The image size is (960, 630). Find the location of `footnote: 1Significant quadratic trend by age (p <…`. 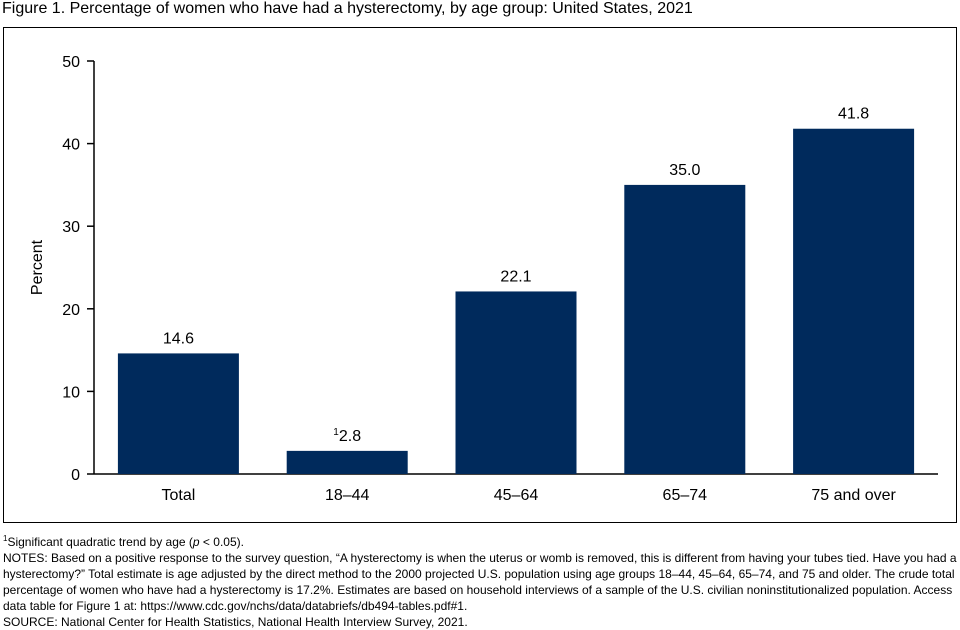

footnote: 1Significant quadratic trend by age (p <… is located at coordinates (480, 542).